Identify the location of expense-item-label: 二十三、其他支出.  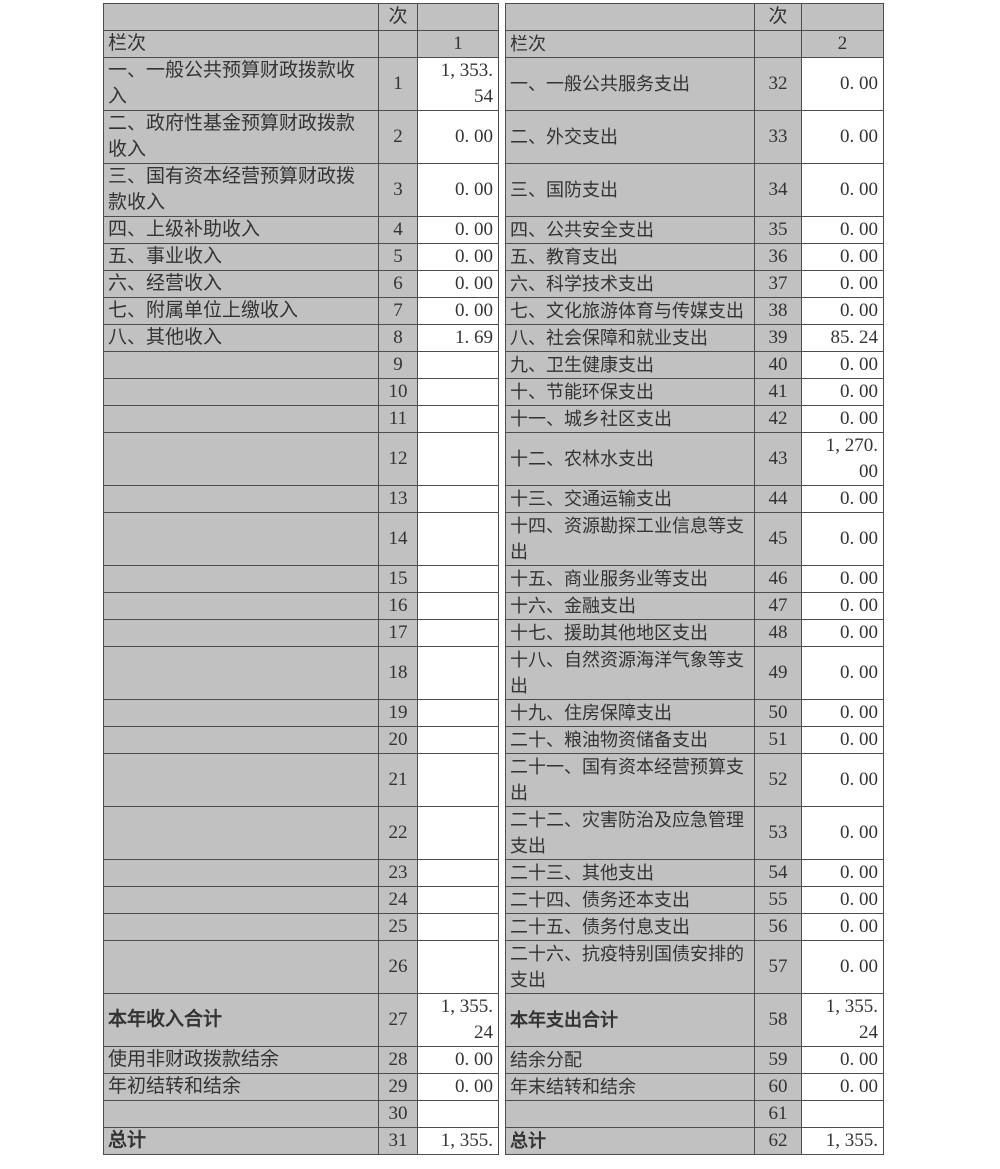
(630, 873).